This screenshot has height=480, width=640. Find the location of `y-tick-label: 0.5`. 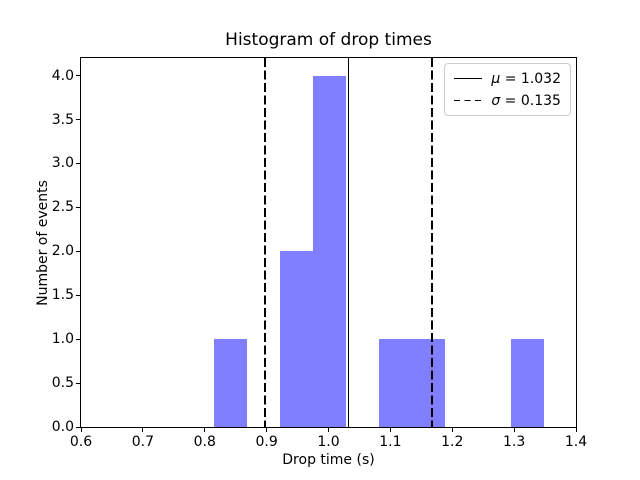

y-tick-label: 0.5 is located at coordinates (62, 383).